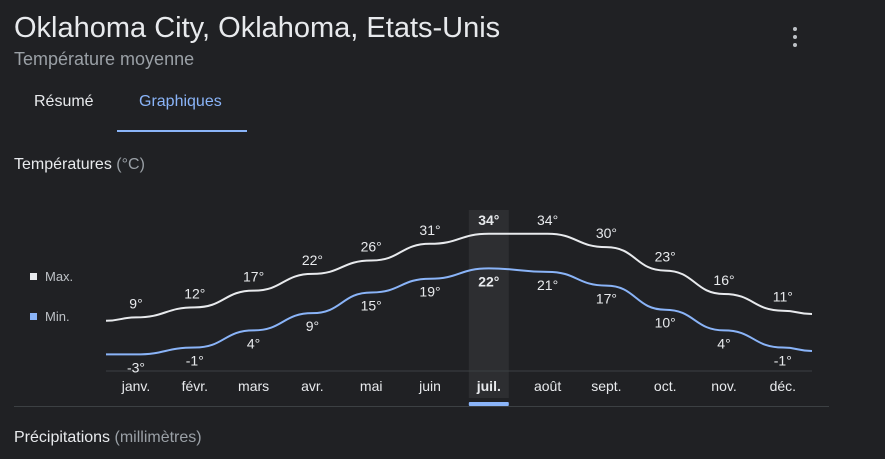 This screenshot has width=885, height=459. What do you see at coordinates (63, 164) in the screenshot?
I see `temperatures-label: Températures` at bounding box center [63, 164].